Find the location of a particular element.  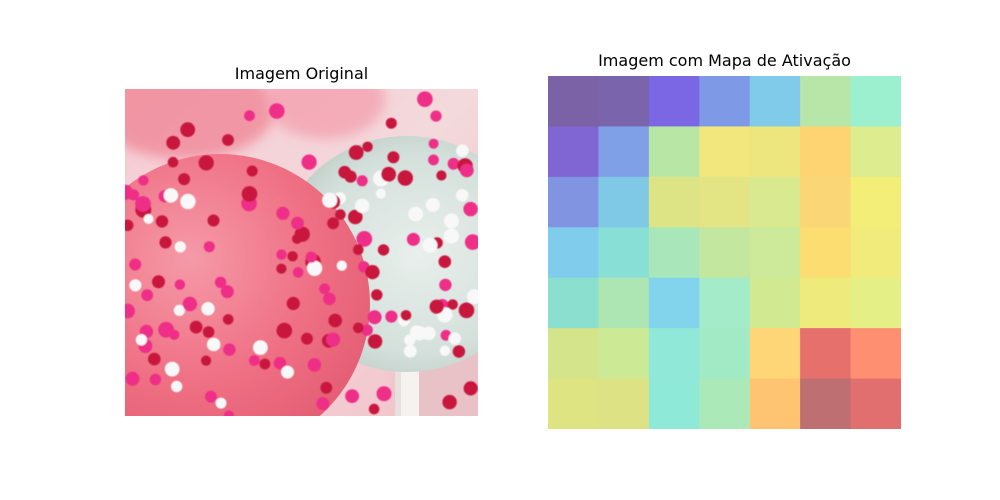

pop-stick is located at coordinates (398, 372).